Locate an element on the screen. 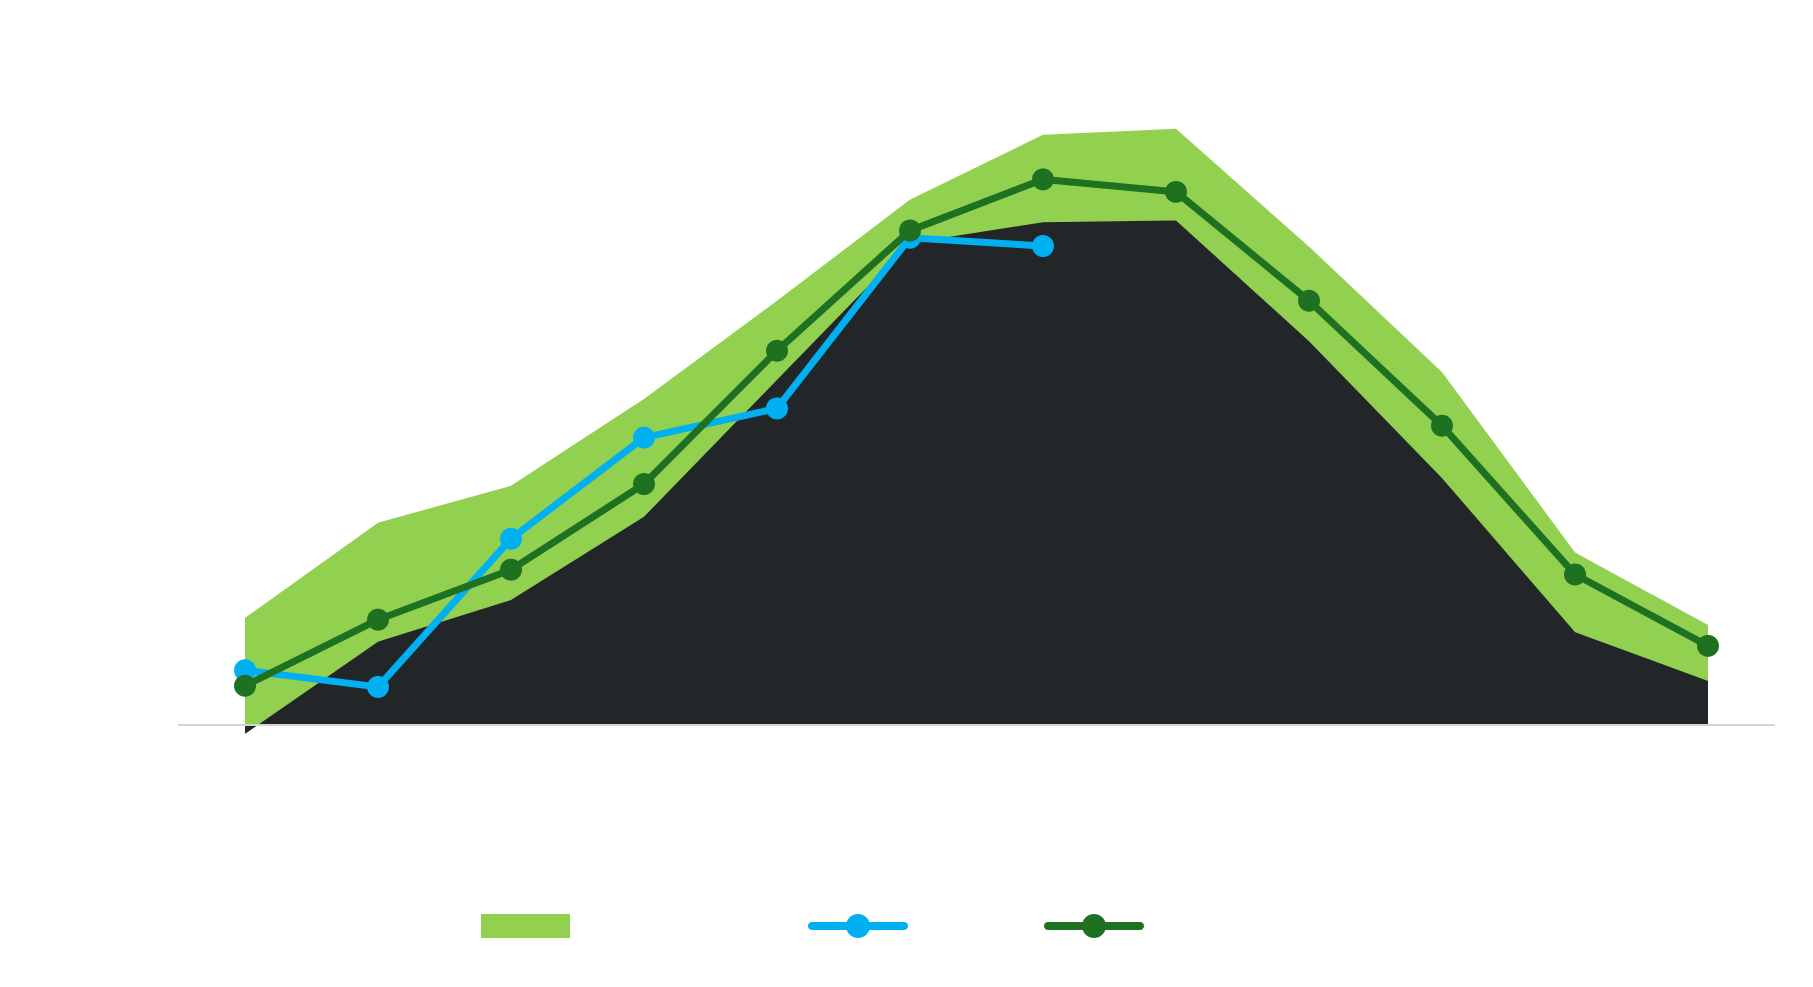 The height and width of the screenshot is (987, 1813). legend-band-swatch is located at coordinates (525, 926).